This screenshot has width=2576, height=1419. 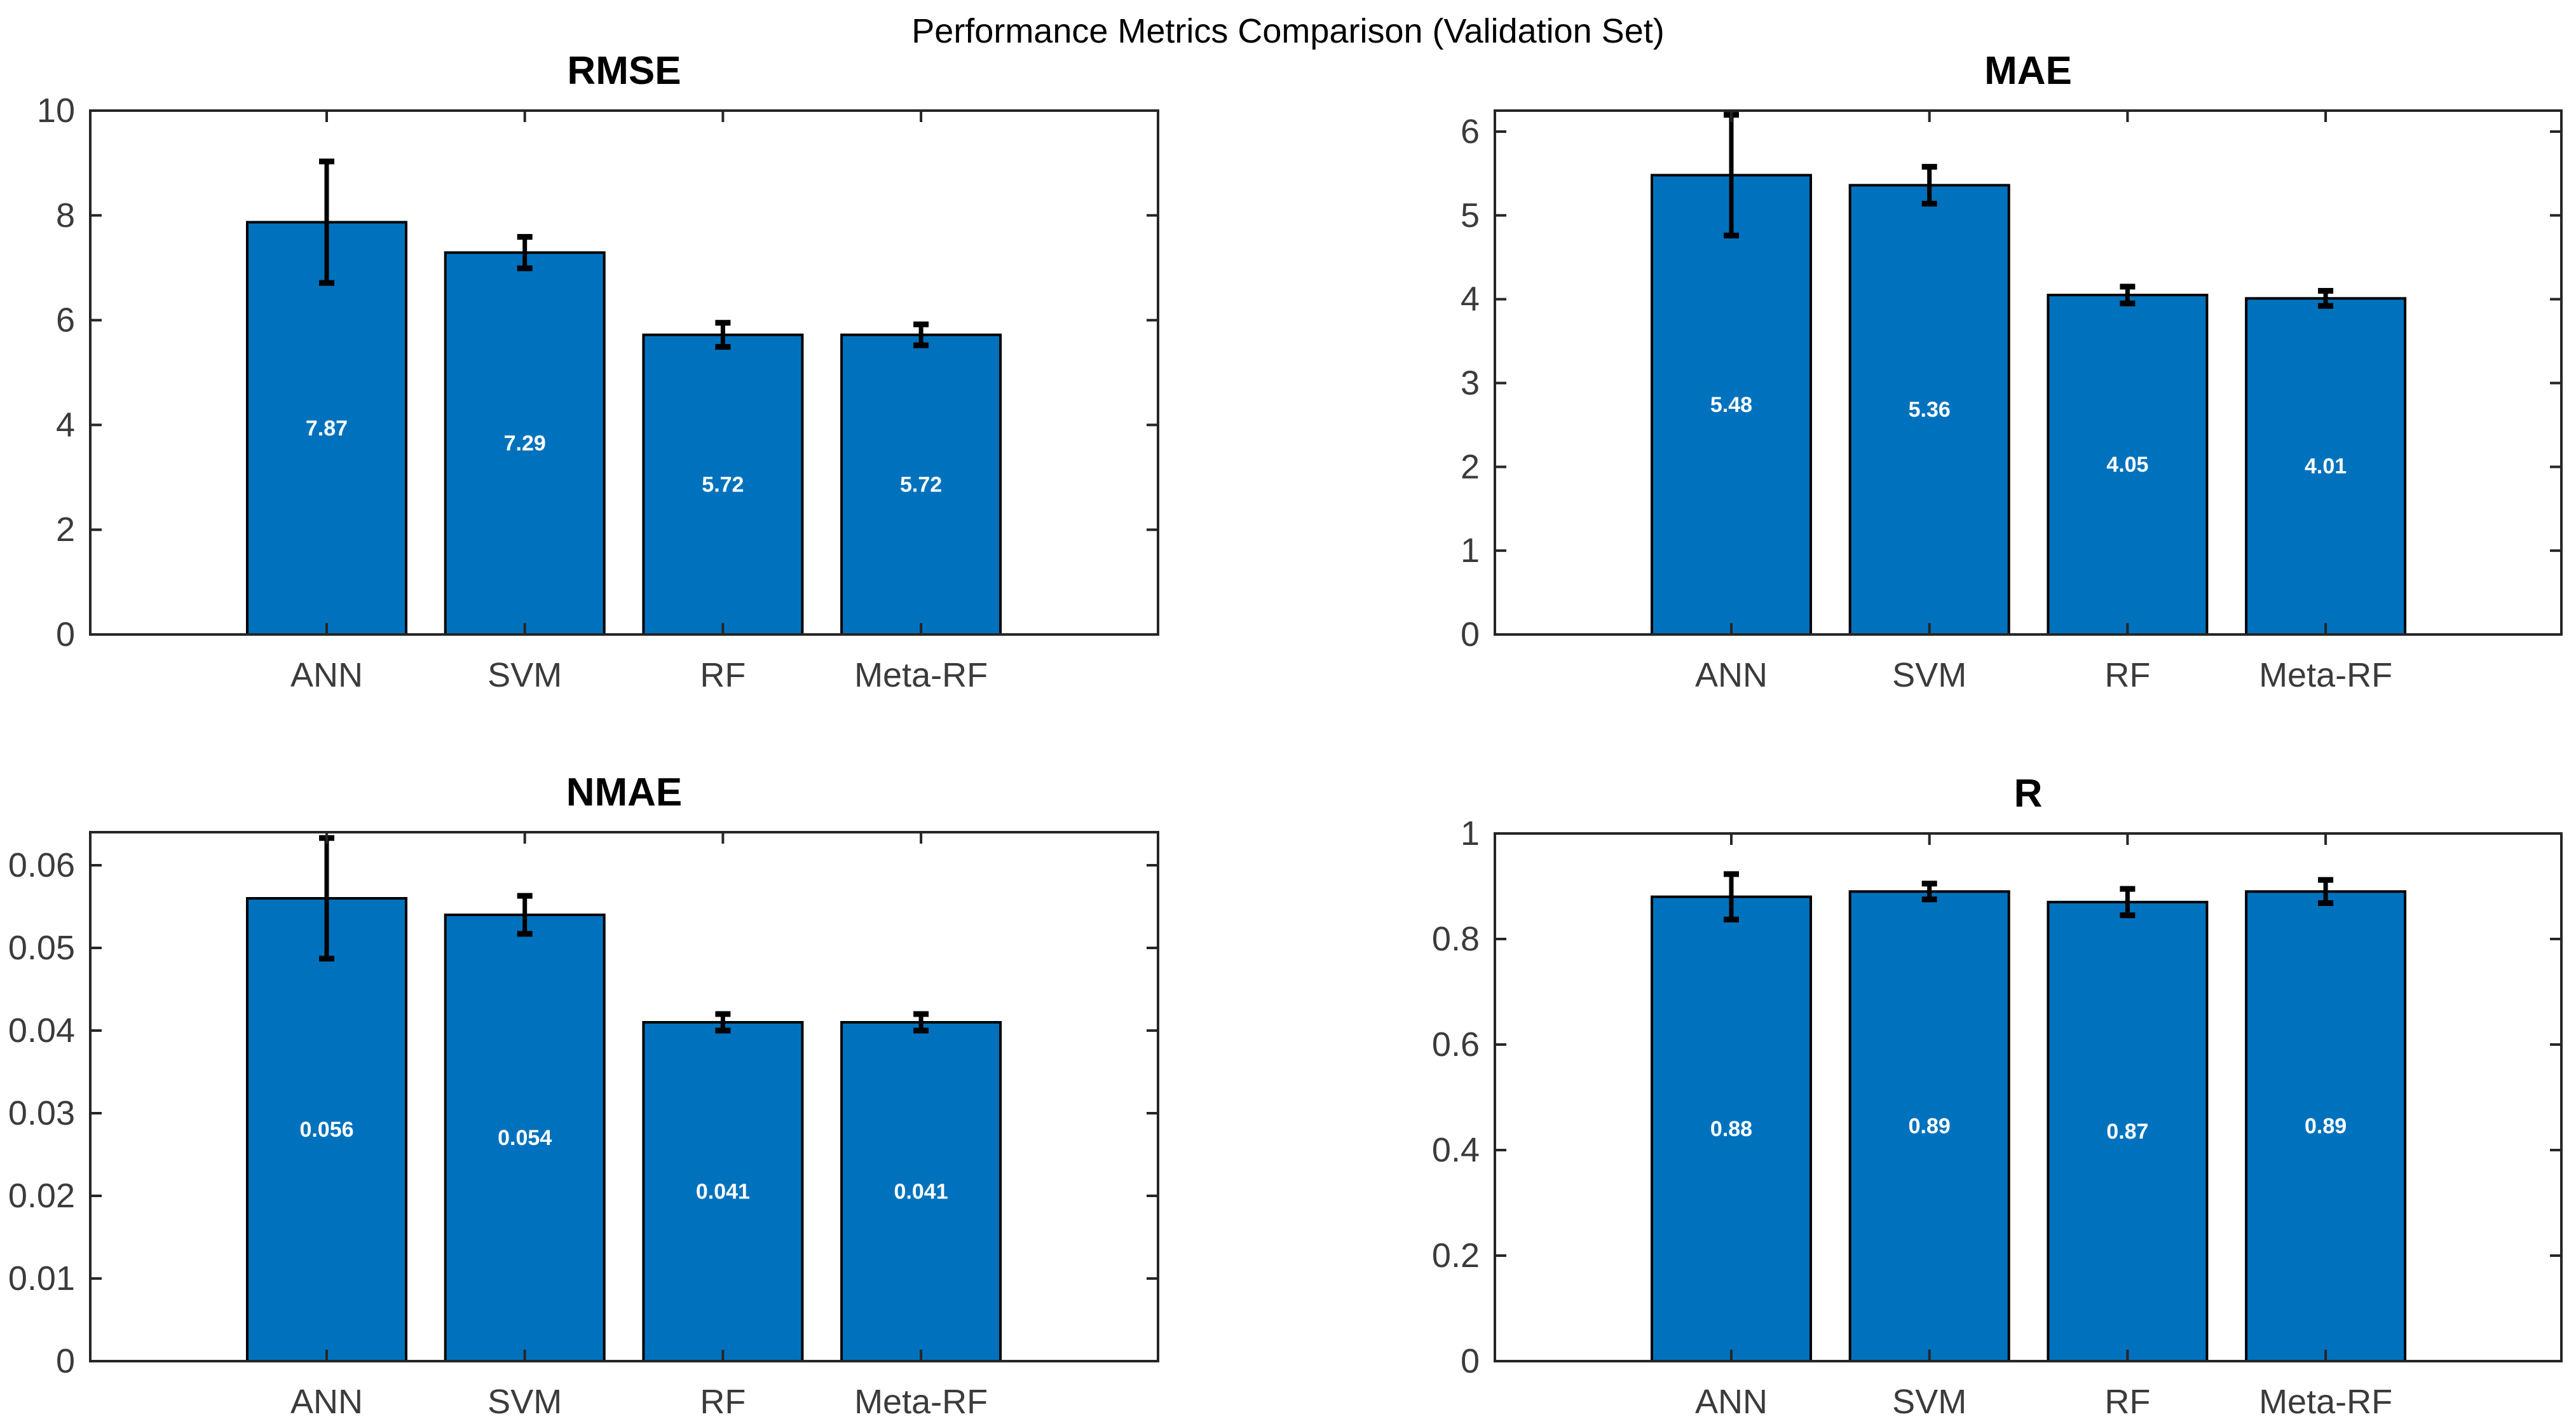 What do you see at coordinates (1456, 1150) in the screenshot?
I see `y-tick-label: 0.4` at bounding box center [1456, 1150].